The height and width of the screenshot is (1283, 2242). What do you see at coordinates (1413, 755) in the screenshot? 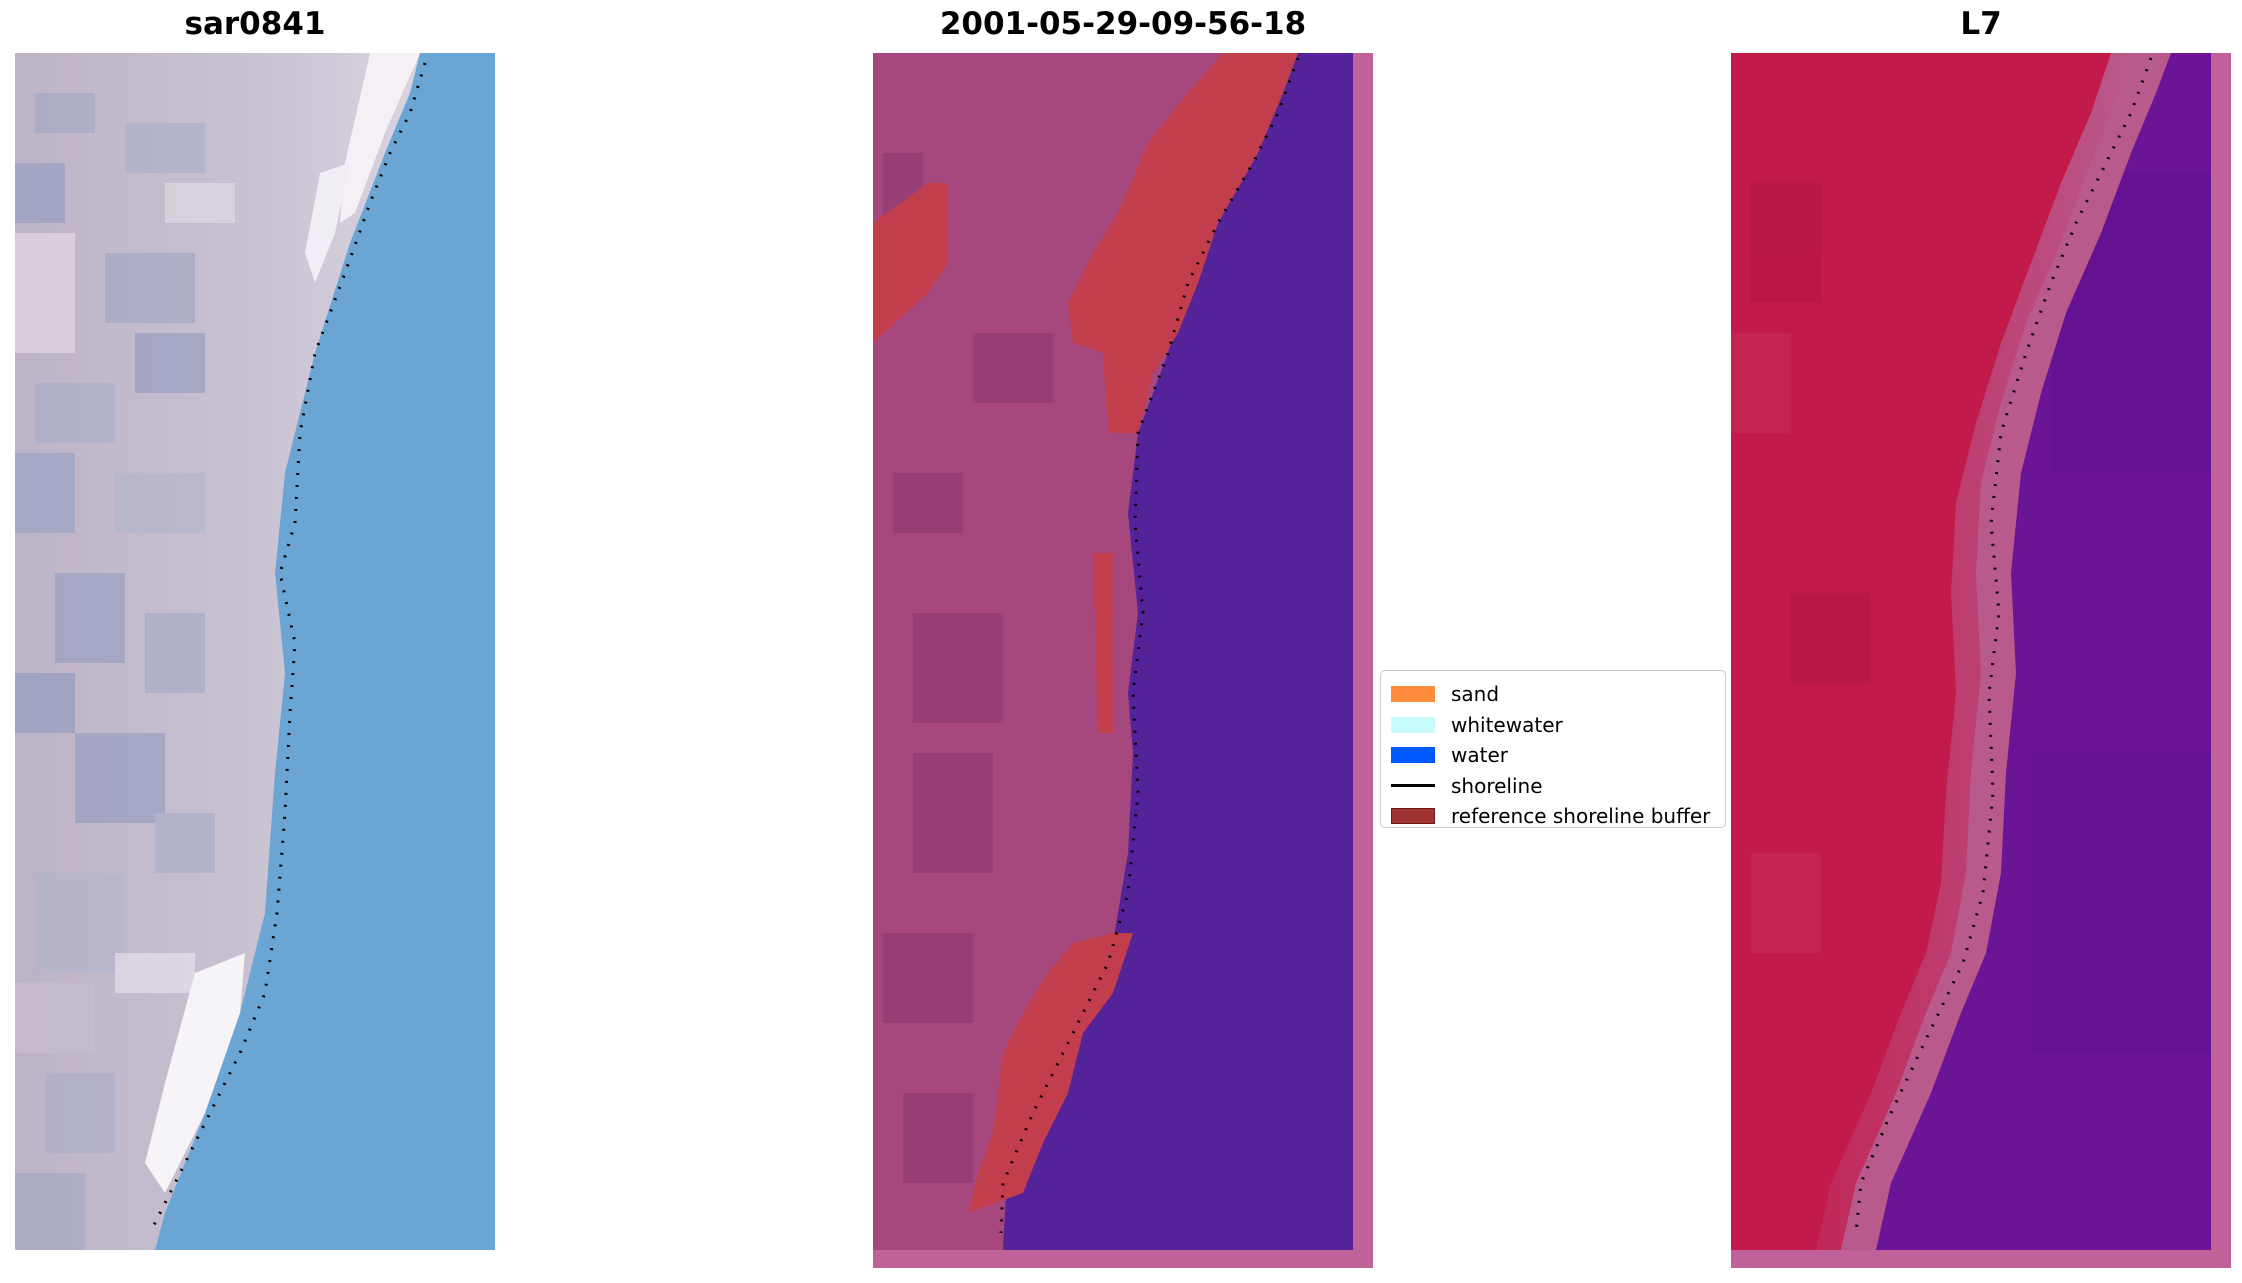
I see `water-swatch` at bounding box center [1413, 755].